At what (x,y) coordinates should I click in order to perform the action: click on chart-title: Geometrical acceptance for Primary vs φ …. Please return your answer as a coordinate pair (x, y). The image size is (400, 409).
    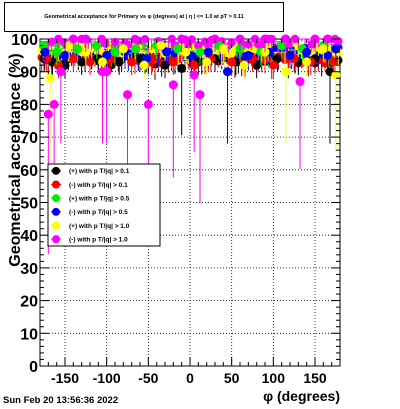
    Looking at the image, I should click on (144, 17).